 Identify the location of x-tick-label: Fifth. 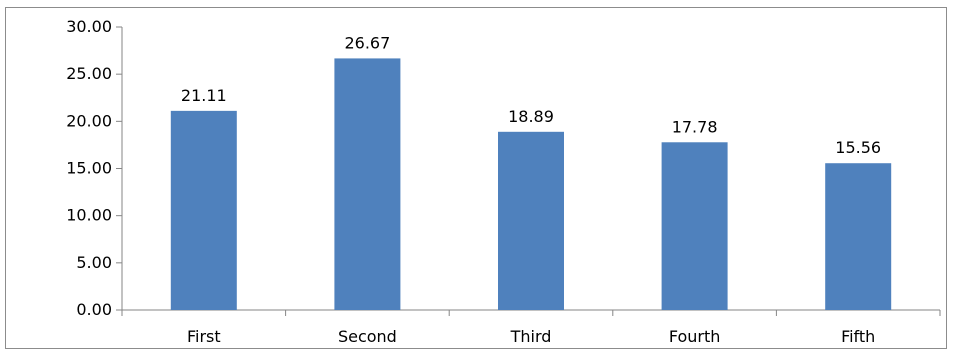
(858, 336).